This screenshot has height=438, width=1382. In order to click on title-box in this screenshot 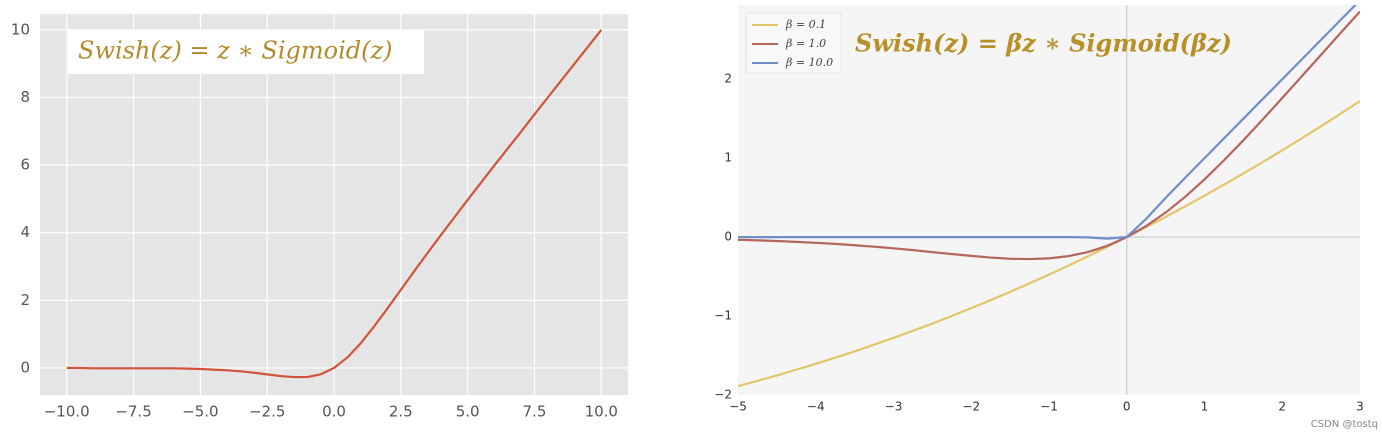, I will do `click(246, 52)`.